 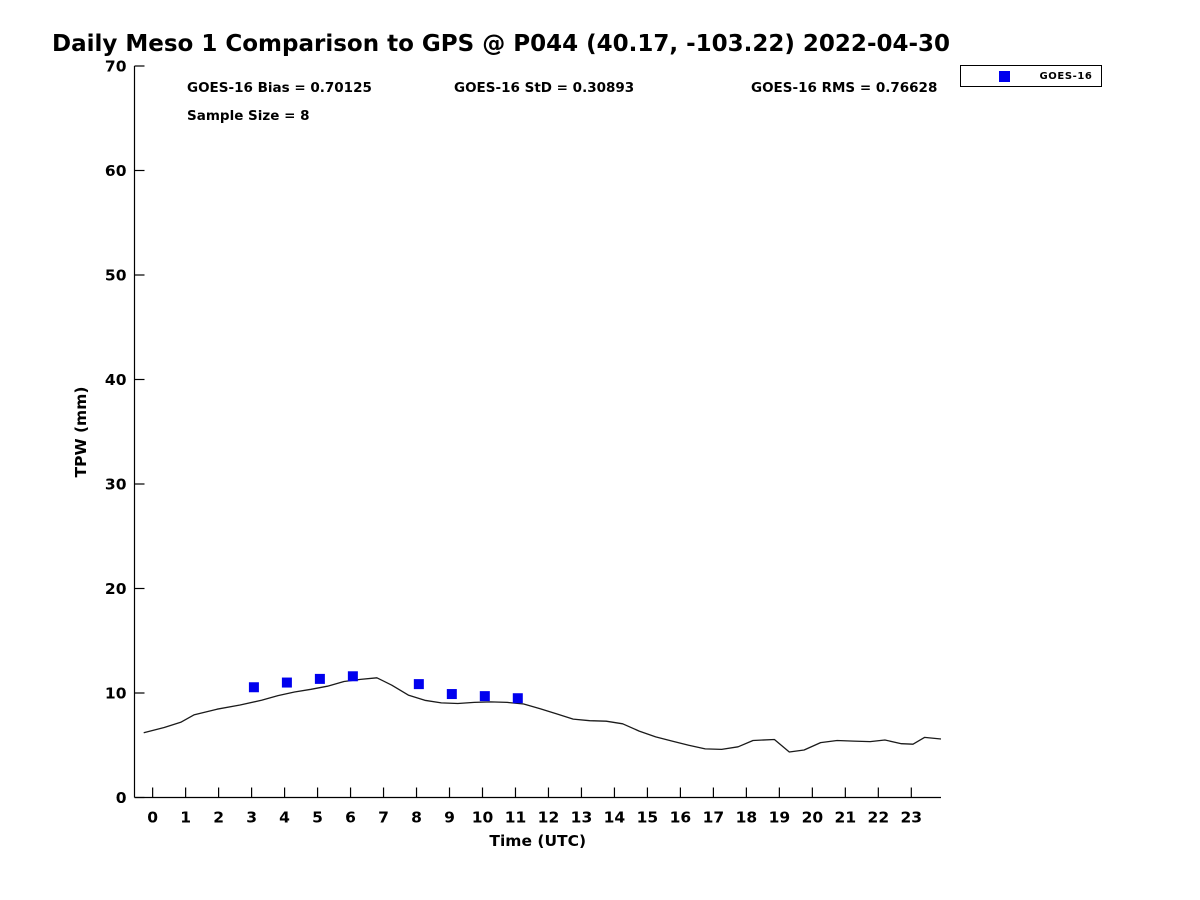 I want to click on x-tick-label: 16, so click(x=681, y=818).